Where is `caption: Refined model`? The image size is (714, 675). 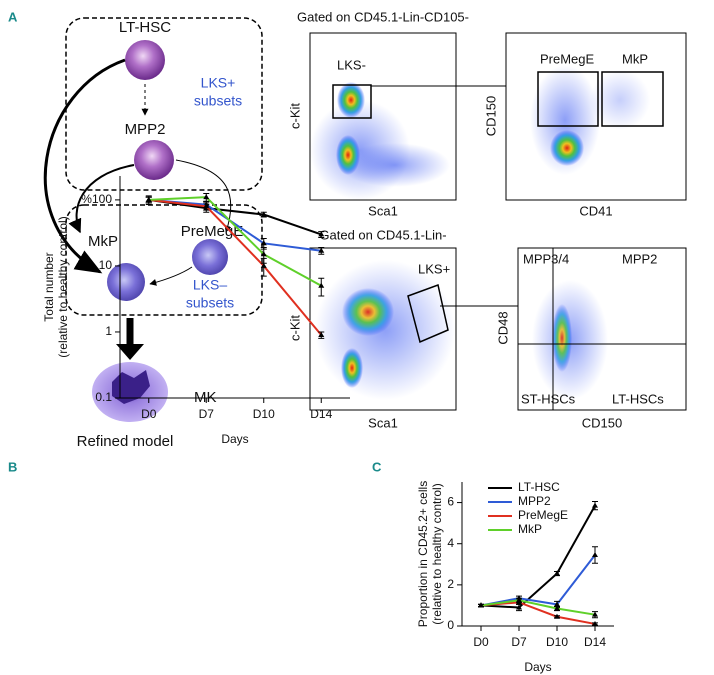
caption: Refined model is located at coordinates (125, 441).